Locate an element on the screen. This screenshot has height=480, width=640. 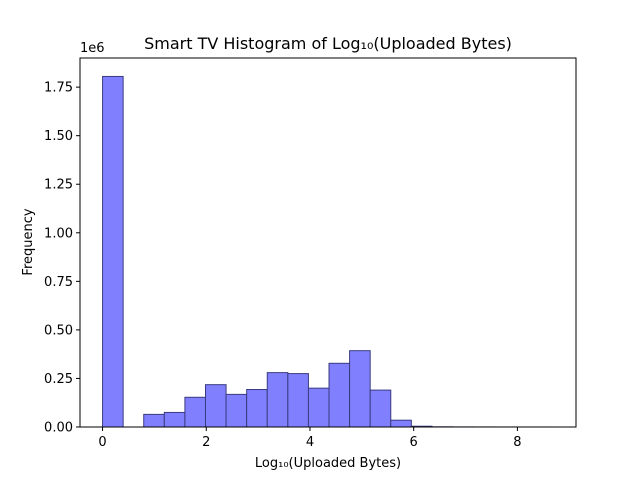
y-tick-label: 1.50 is located at coordinates (58, 136).